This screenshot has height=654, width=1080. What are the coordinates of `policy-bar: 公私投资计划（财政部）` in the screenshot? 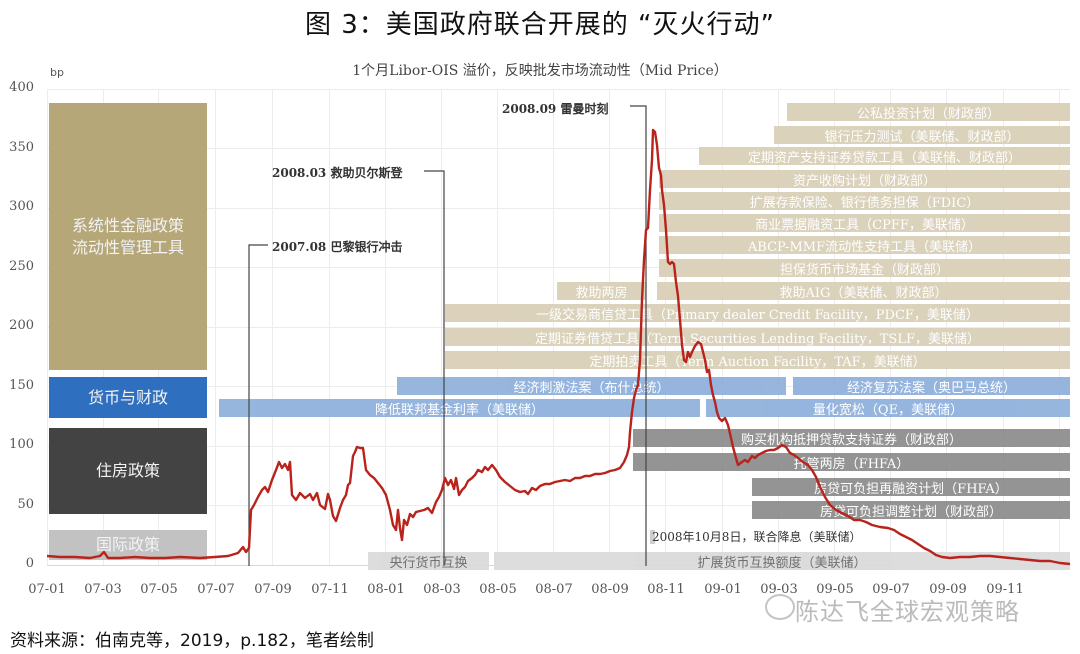 It's located at (928, 112).